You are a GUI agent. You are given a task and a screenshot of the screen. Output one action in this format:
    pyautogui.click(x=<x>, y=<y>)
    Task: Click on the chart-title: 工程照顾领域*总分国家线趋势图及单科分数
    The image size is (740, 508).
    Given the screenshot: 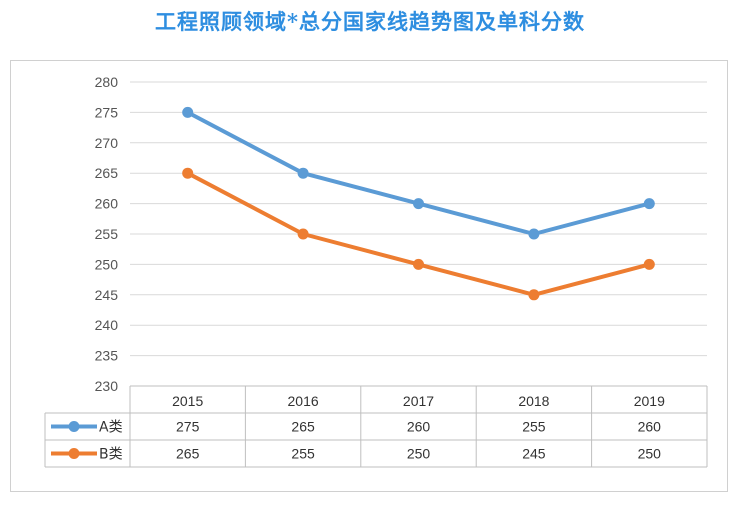 What is the action you would take?
    pyautogui.click(x=370, y=21)
    